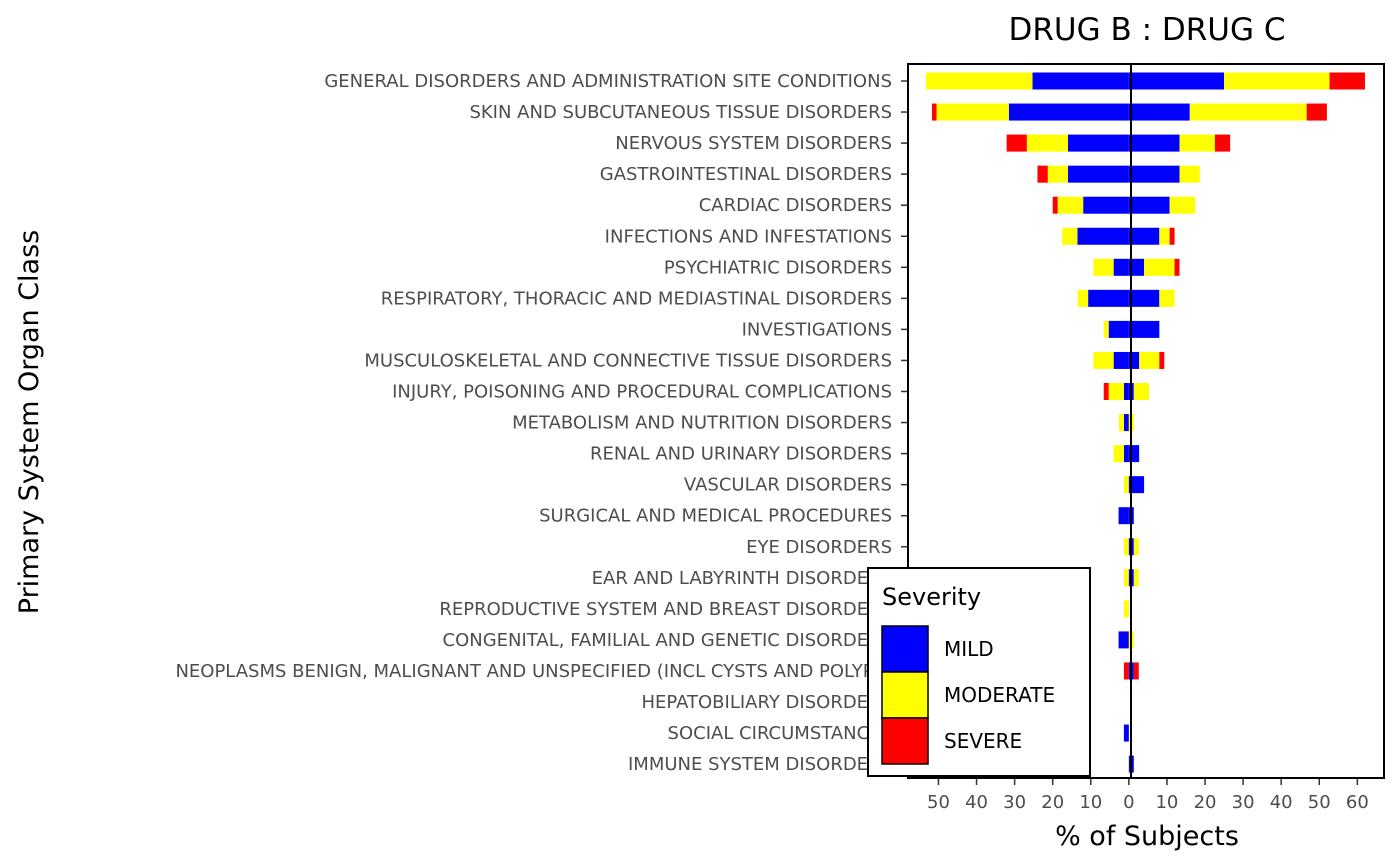  I want to click on category-label: EYE DISORDERS, so click(819, 547).